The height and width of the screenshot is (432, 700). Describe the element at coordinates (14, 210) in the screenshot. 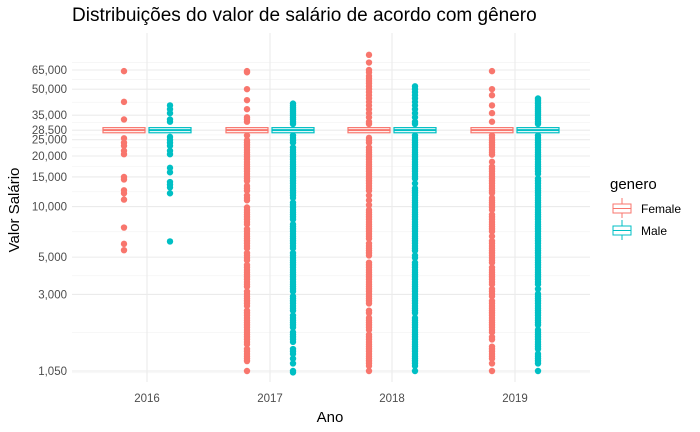

I see `y-axis-title: Valor Salário` at that location.